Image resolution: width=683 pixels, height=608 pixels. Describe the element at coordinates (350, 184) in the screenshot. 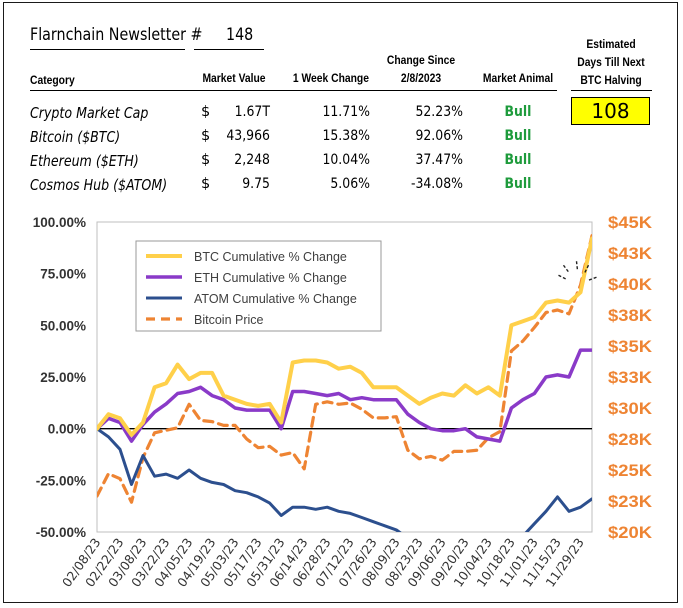

I see `row-week-change: 5.06%` at that location.